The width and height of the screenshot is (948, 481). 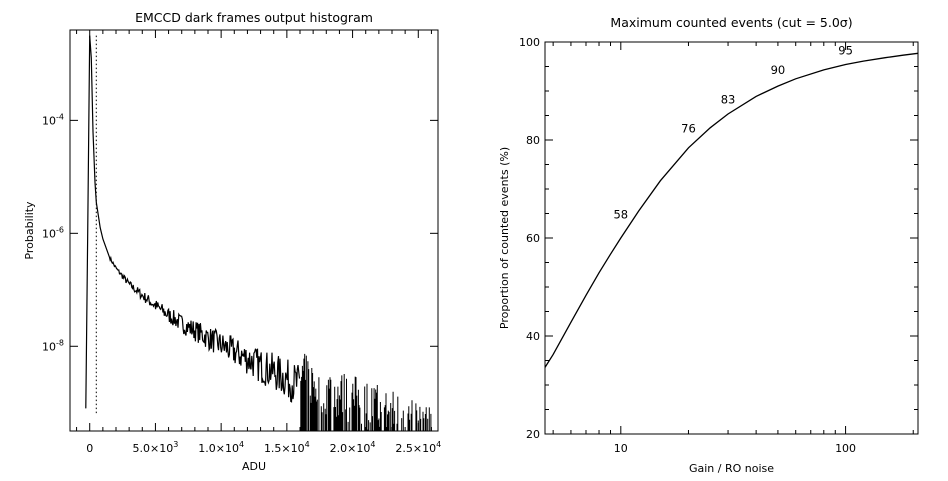 I want to click on curve-annotation: 83, so click(x=728, y=99).